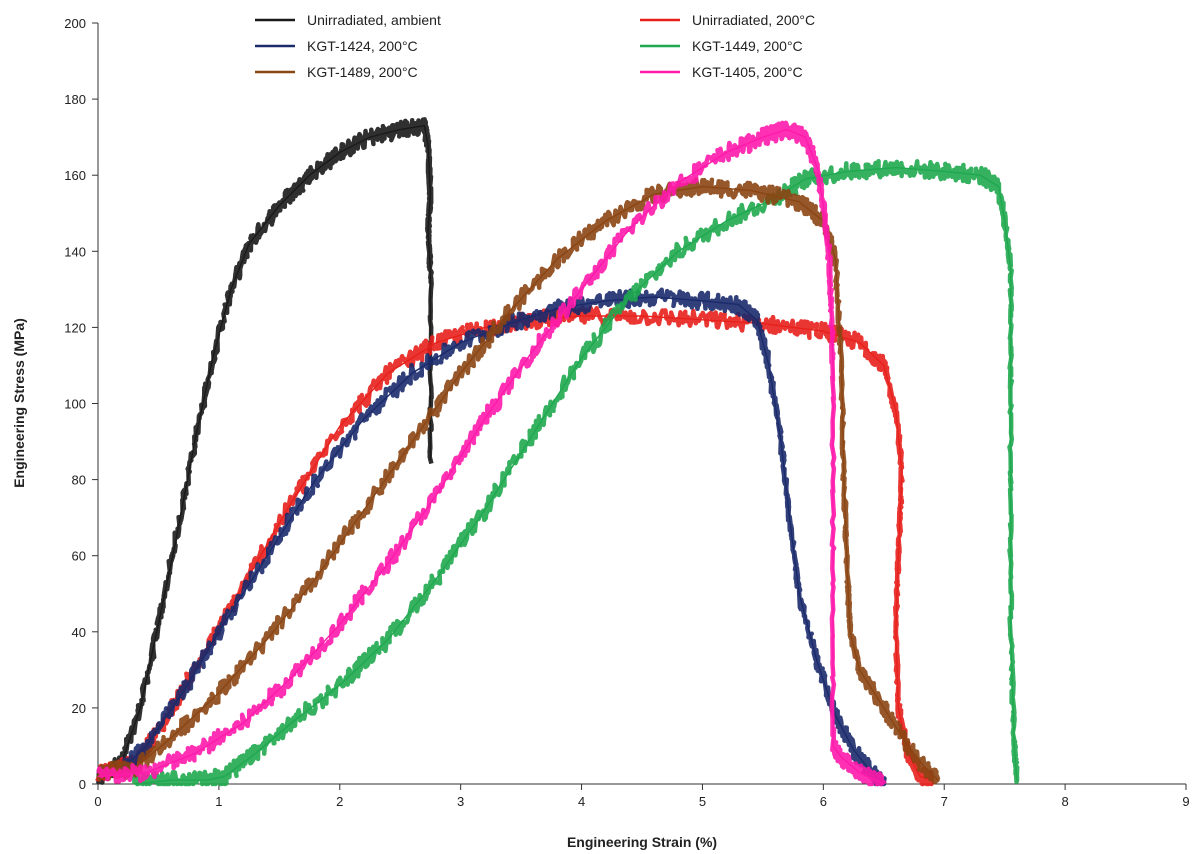  Describe the element at coordinates (944, 801) in the screenshot. I see `x-tick-label: 7` at that location.